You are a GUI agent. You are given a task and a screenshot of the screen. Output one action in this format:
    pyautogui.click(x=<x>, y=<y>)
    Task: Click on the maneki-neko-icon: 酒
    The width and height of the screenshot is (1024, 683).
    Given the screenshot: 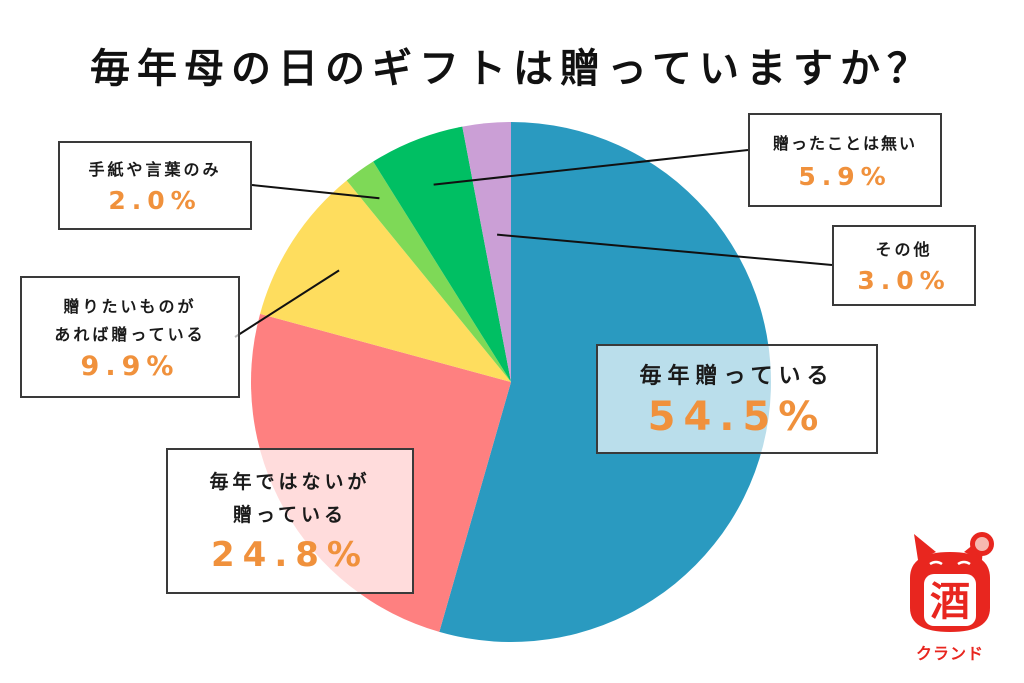 What is the action you would take?
    pyautogui.click(x=952, y=582)
    